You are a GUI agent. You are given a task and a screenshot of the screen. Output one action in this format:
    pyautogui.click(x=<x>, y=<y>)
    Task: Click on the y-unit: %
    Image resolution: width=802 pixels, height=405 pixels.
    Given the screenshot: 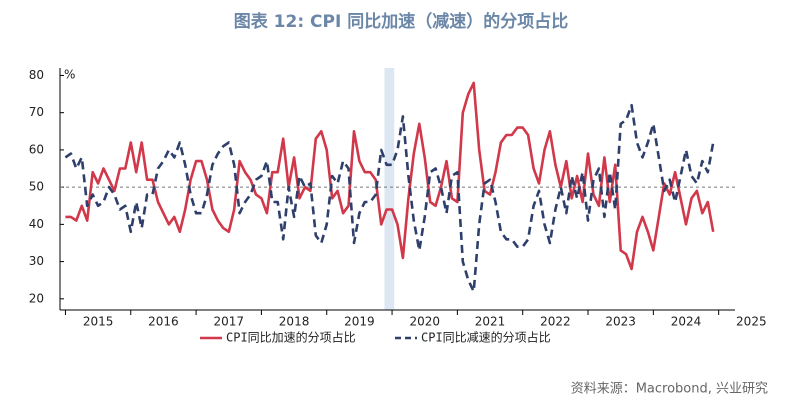 What is the action you would take?
    pyautogui.click(x=69, y=75)
    